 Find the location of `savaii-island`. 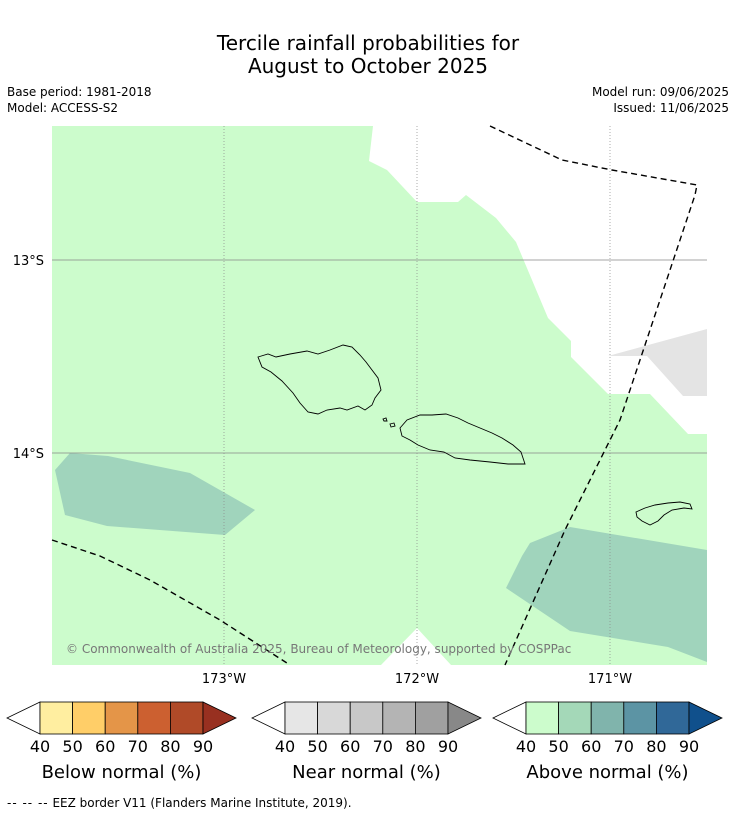

savaii-island is located at coordinates (319, 379).